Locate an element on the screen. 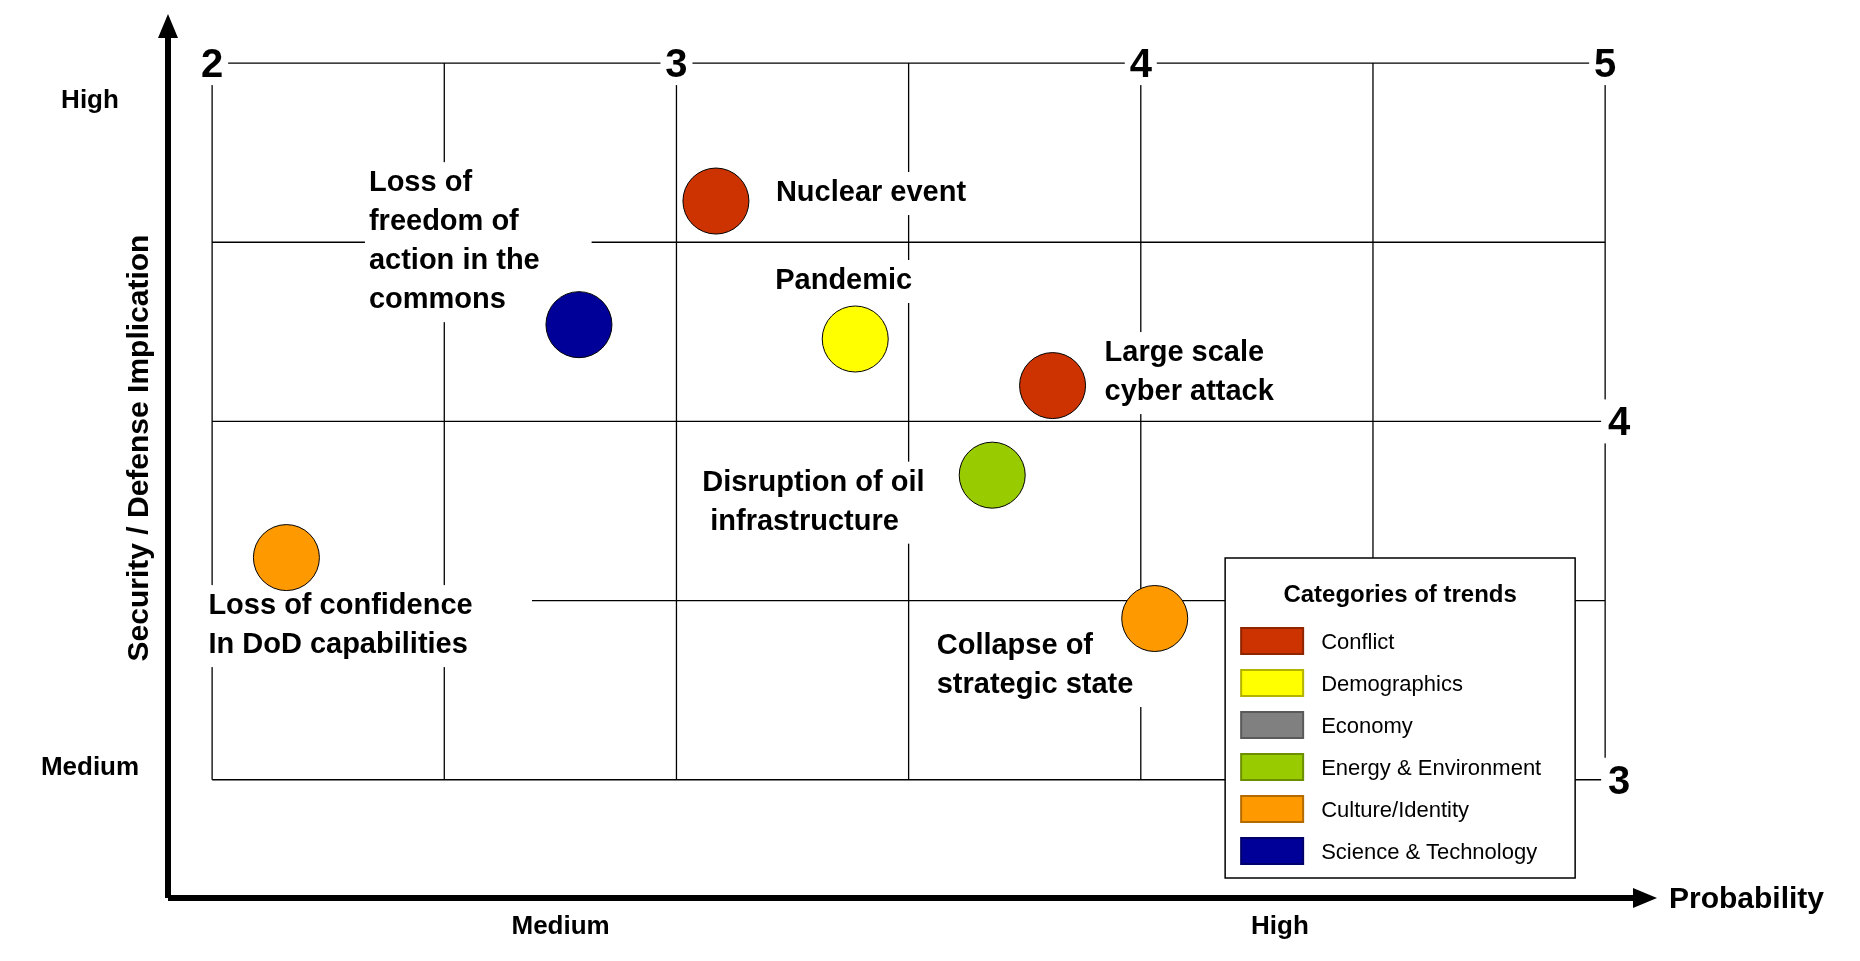 This screenshot has width=1860, height=961. annotation: Loss of confidence In DoD capabilities is located at coordinates (340, 624).